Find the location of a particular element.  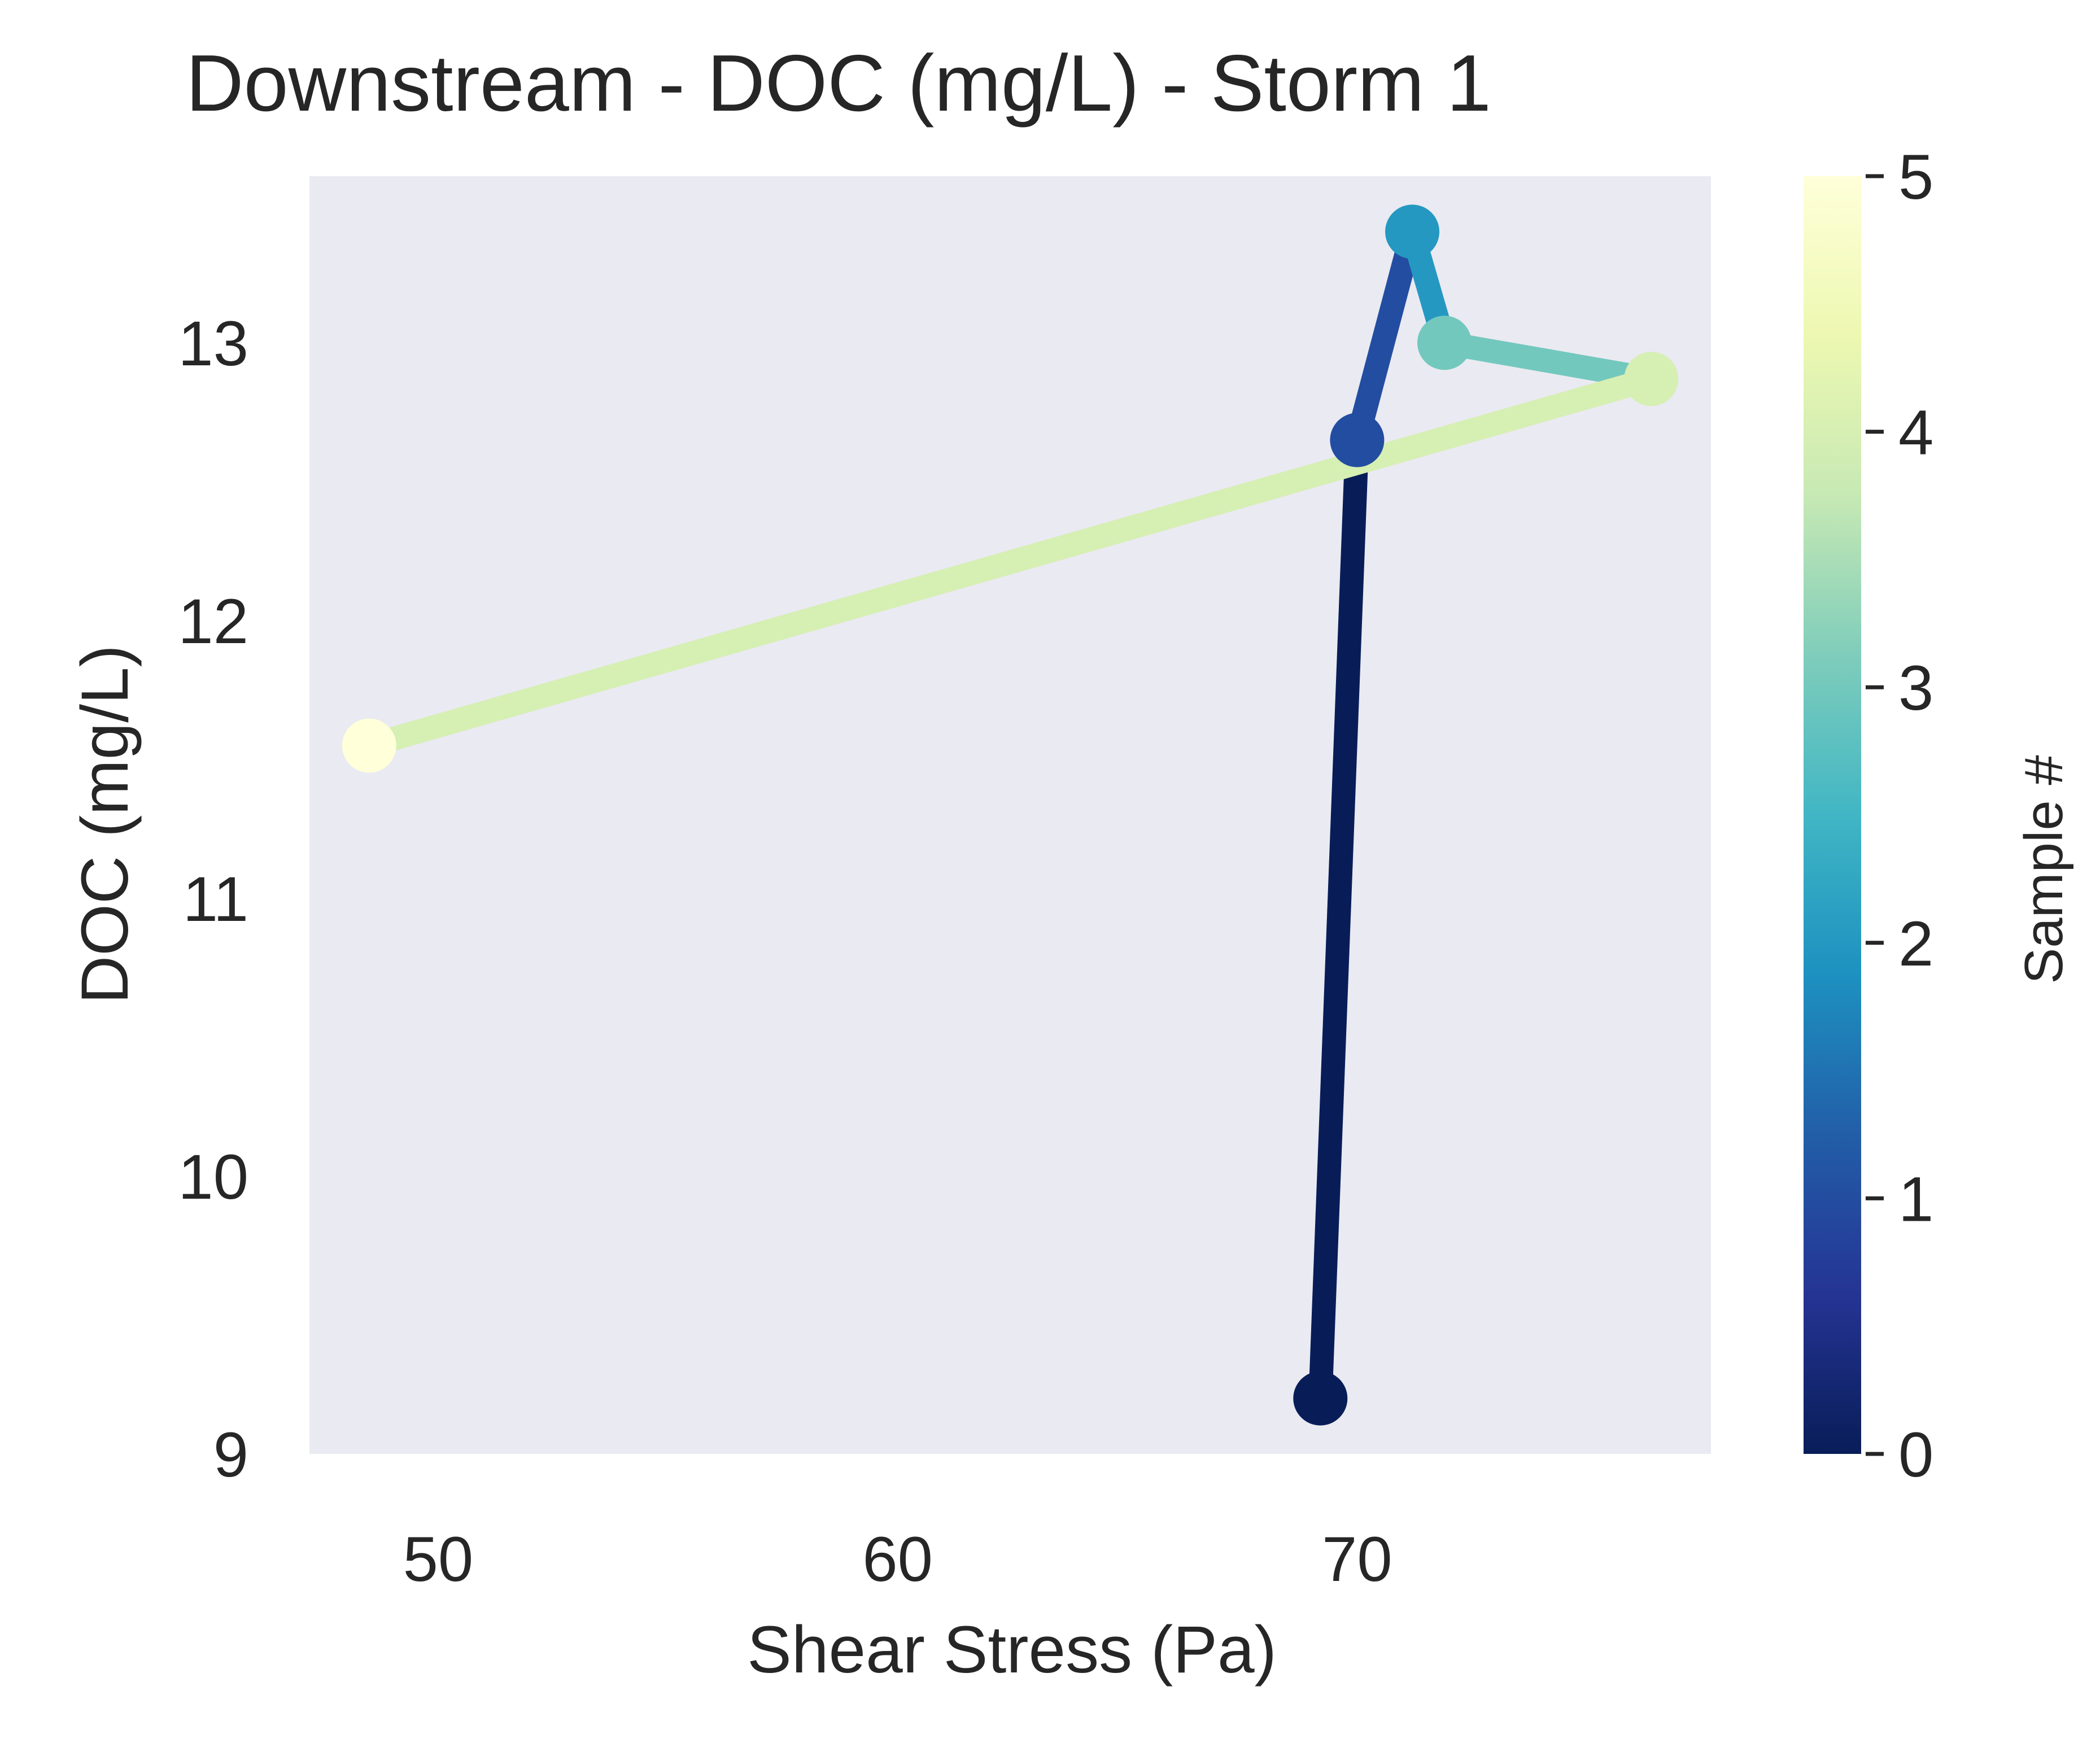

colorbar-tick-label: 2 is located at coordinates (1915, 943).